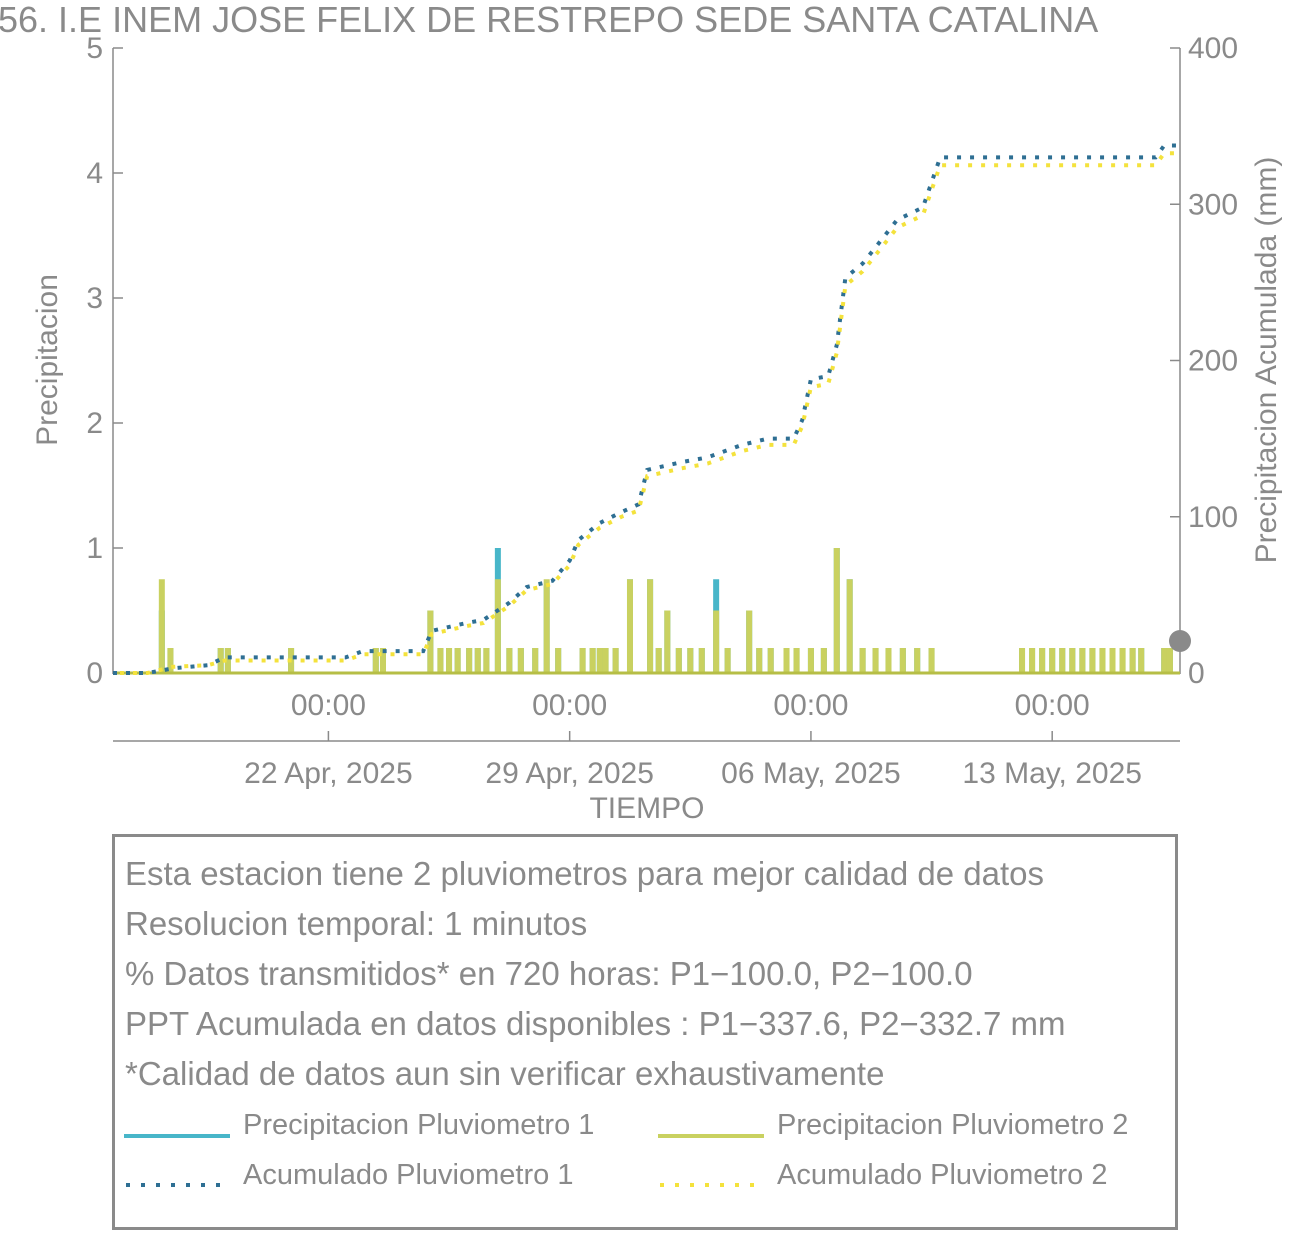 The height and width of the screenshot is (1236, 1294). Describe the element at coordinates (94, 548) in the screenshot. I see `left-y-tick-label: 1` at that location.